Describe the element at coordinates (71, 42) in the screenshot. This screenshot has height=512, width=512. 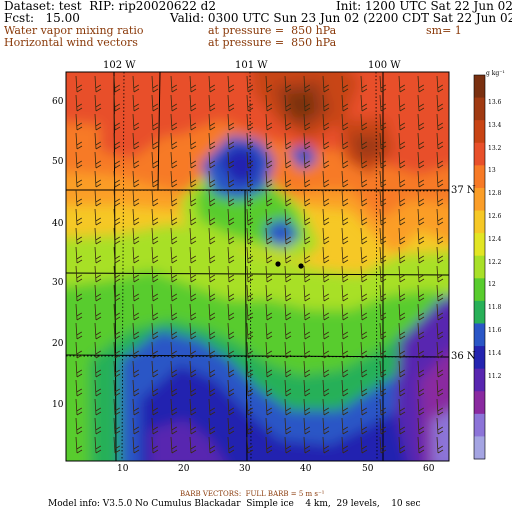
I see `field2-name: Horizontal wind vectors` at that location.